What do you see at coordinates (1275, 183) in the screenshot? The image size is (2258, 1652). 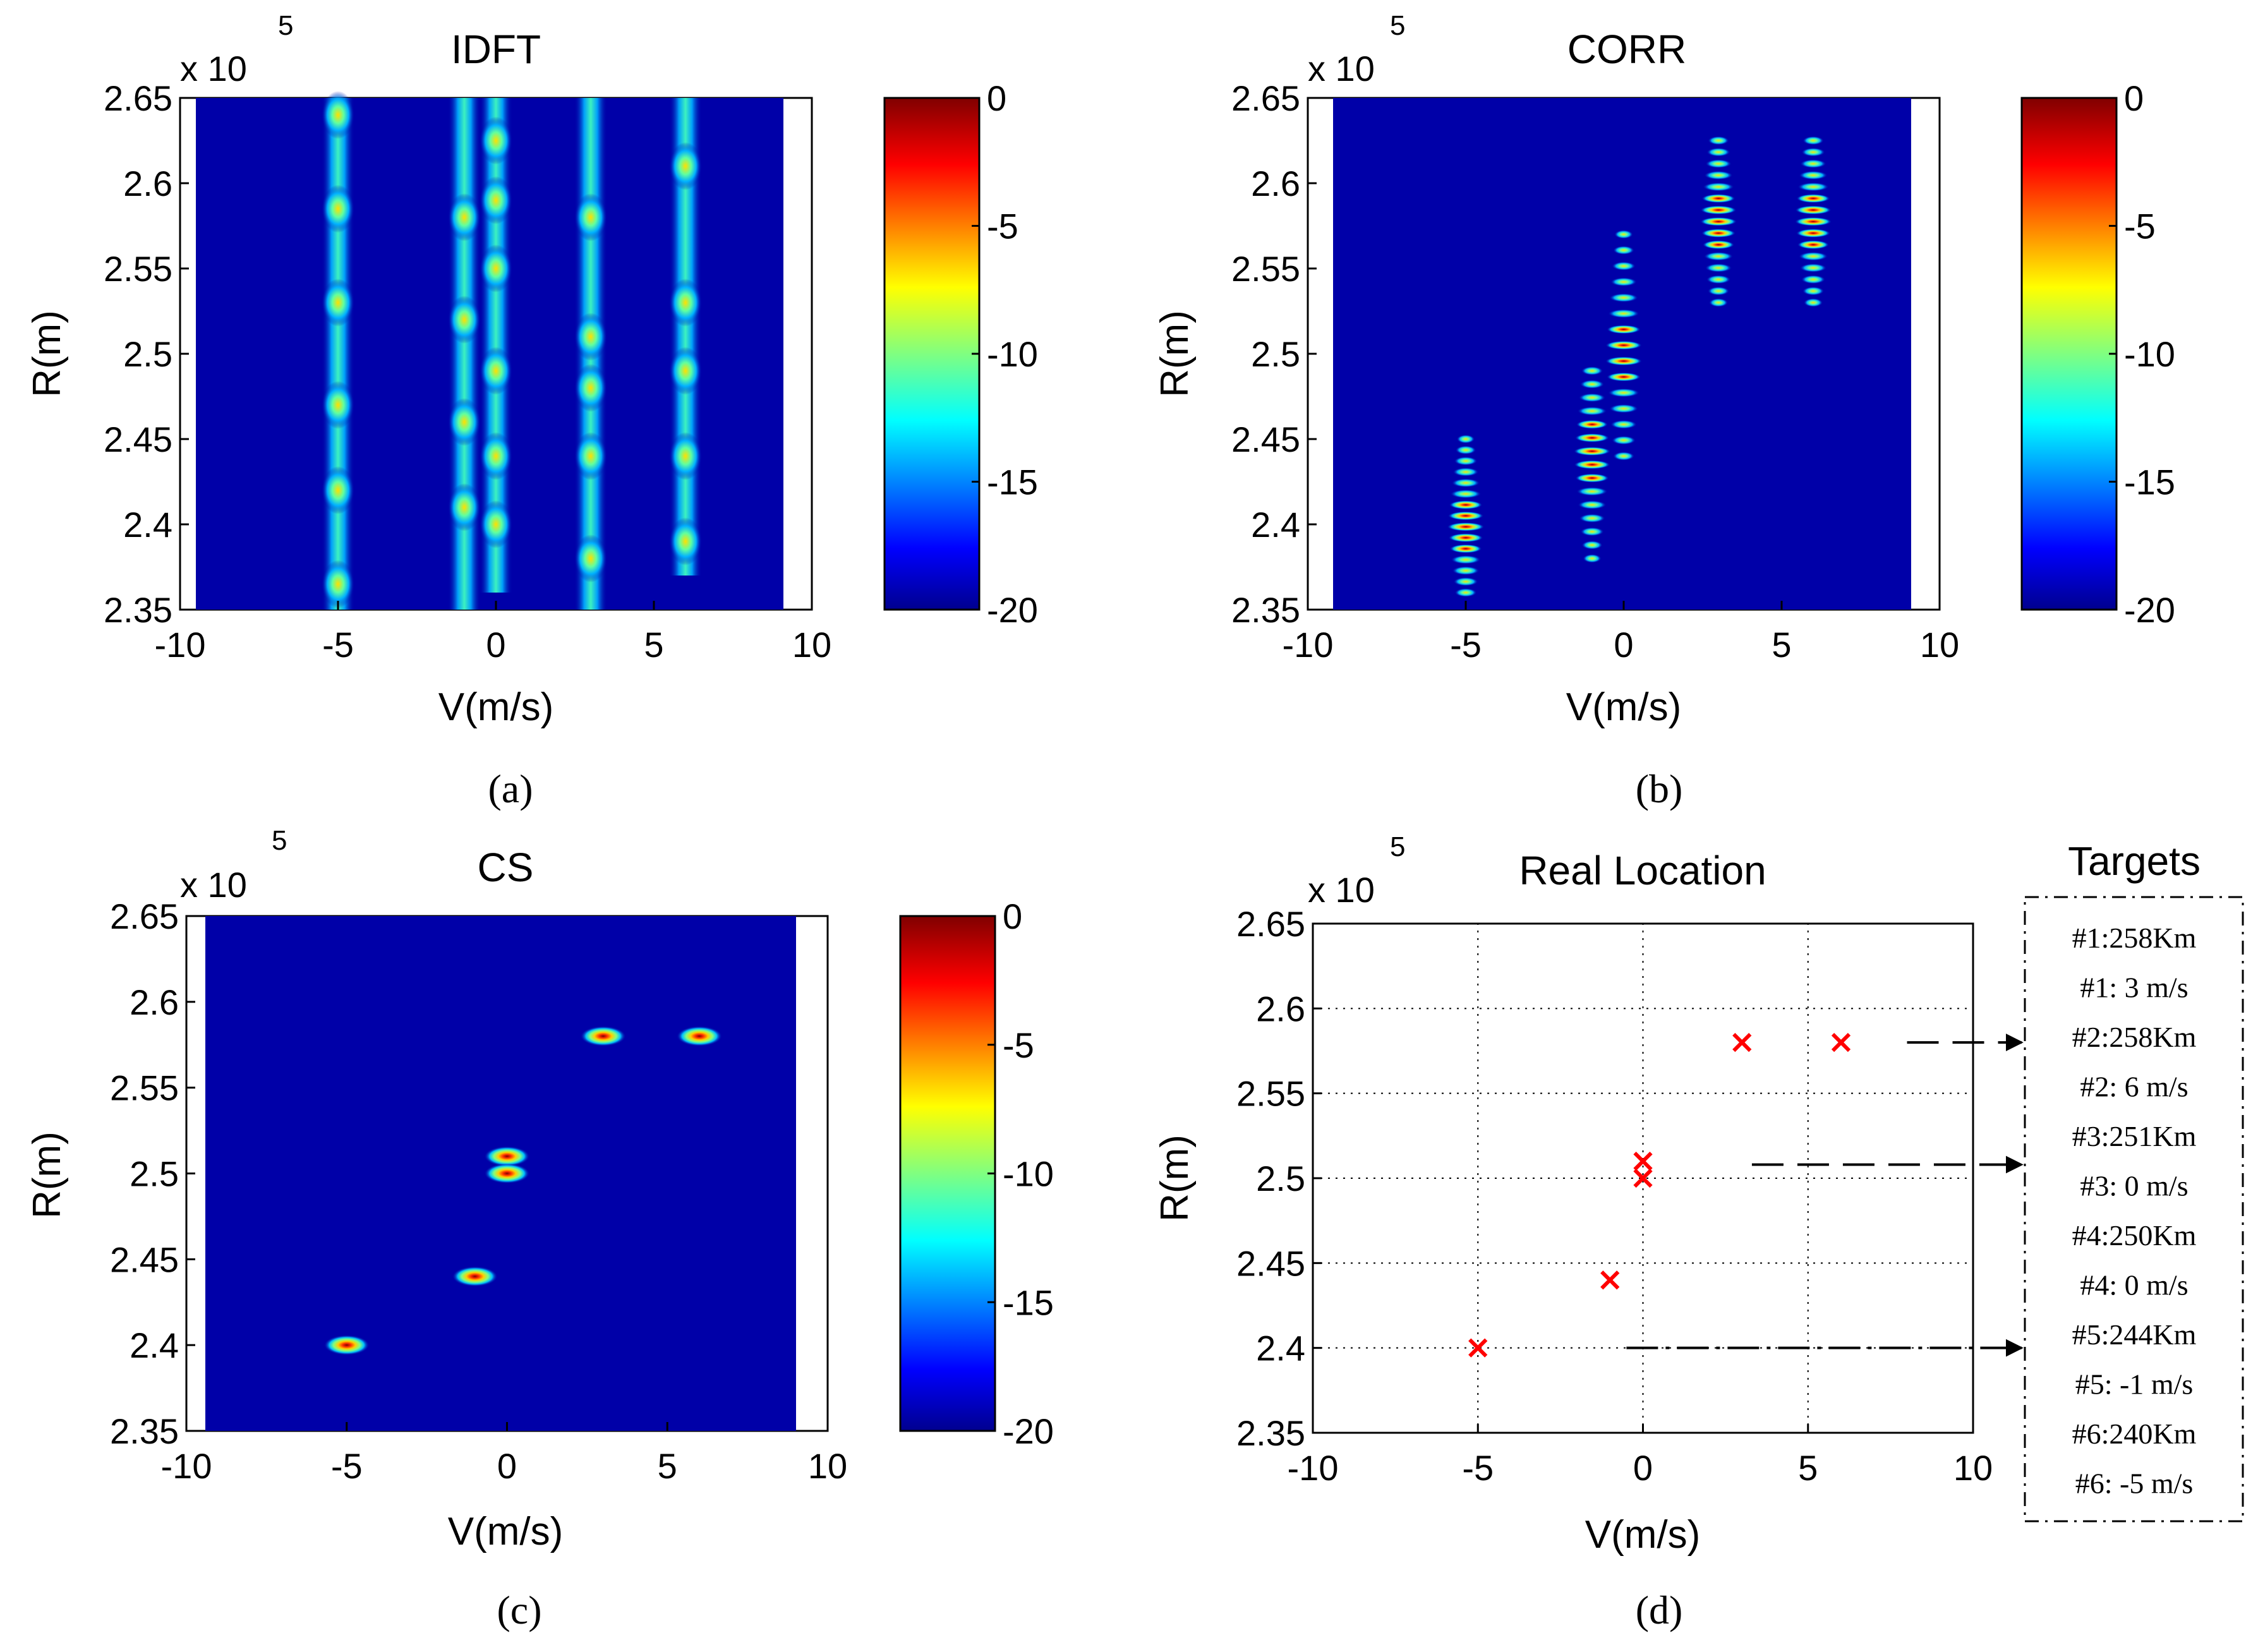 I see `y-tick-label: 2.6` at bounding box center [1275, 183].